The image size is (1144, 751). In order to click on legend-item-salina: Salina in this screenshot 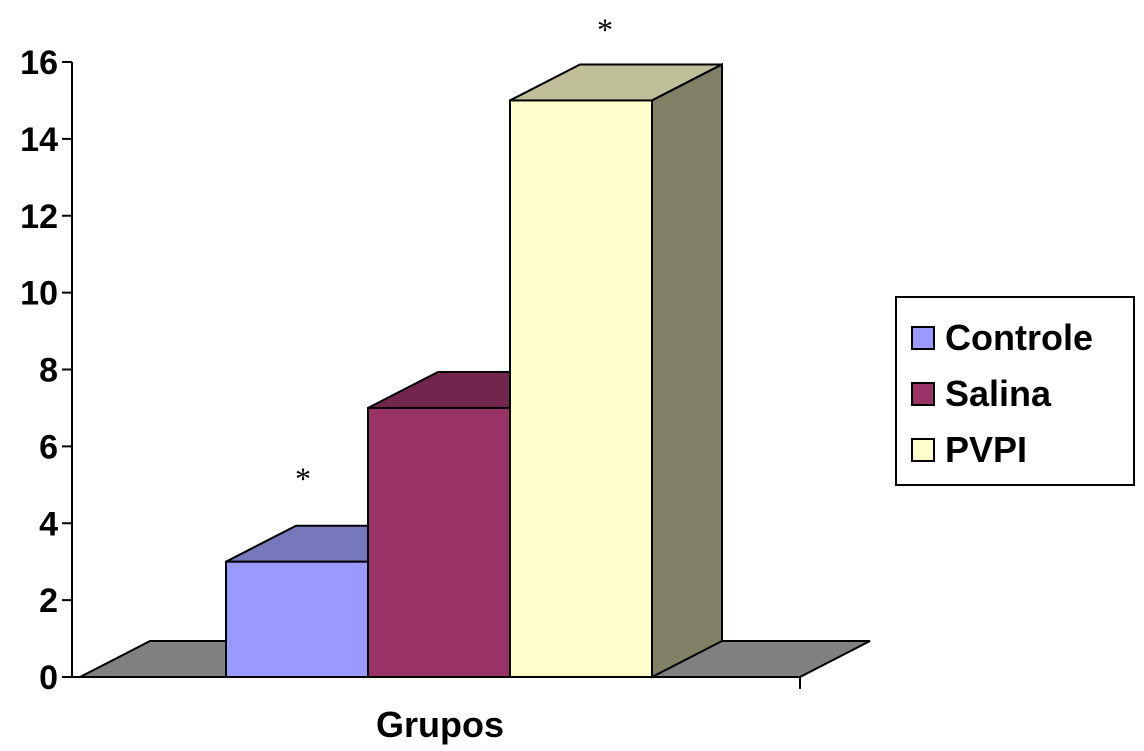, I will do `click(1015, 394)`.